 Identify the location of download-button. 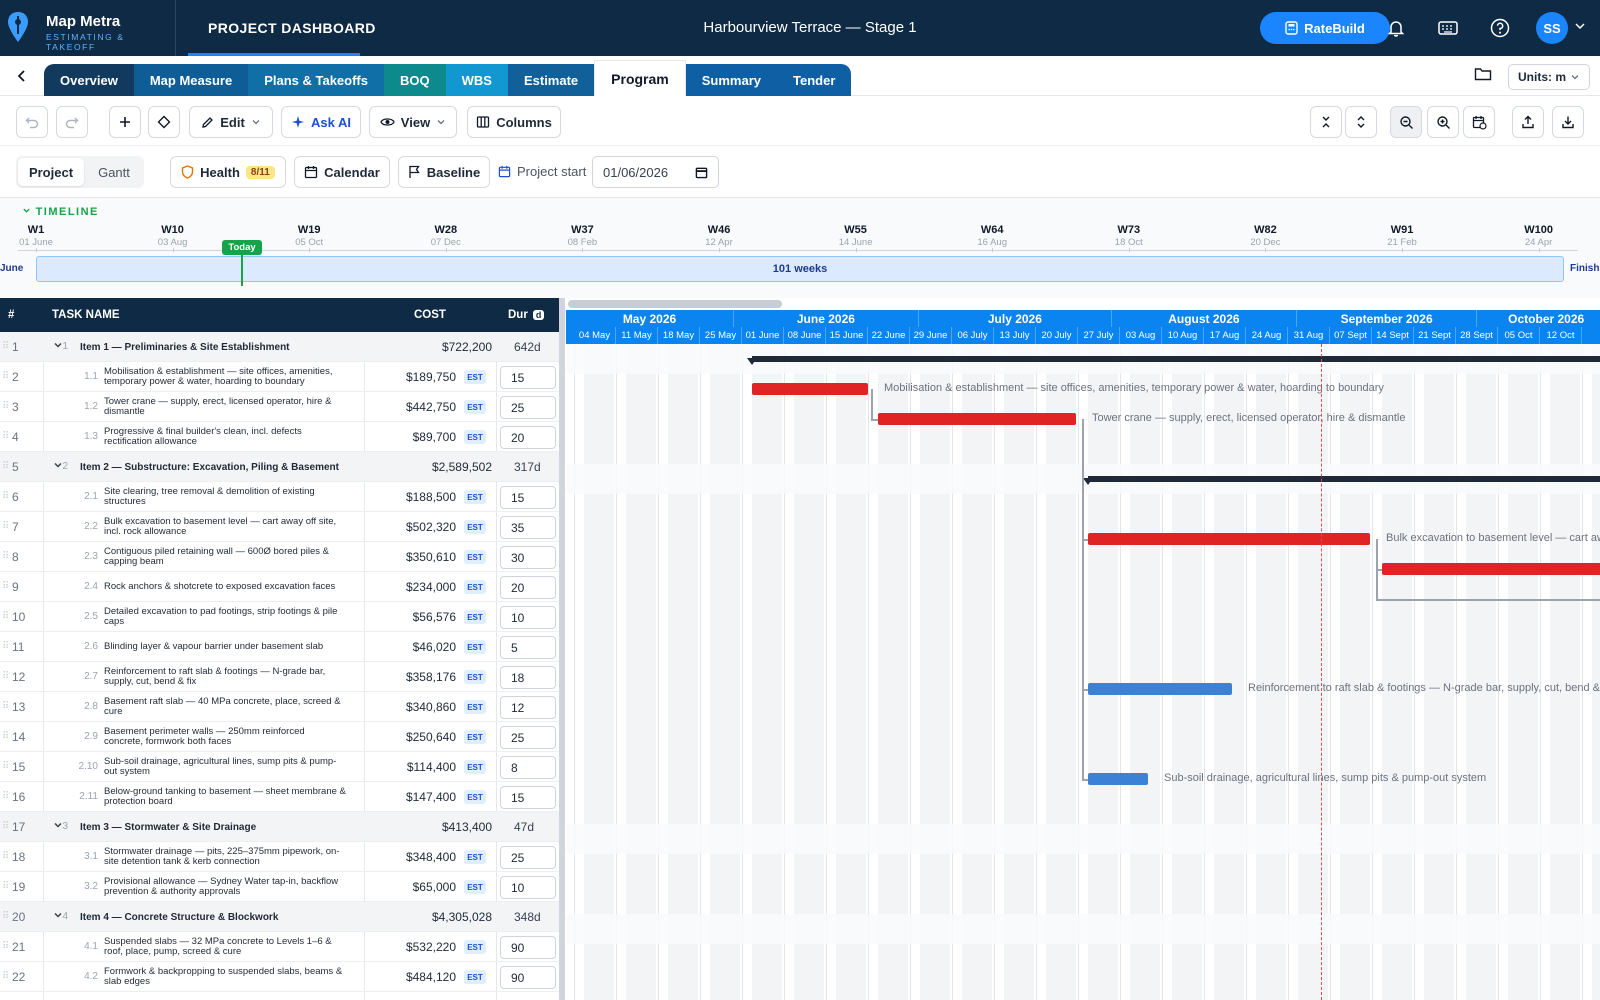
(1568, 122).